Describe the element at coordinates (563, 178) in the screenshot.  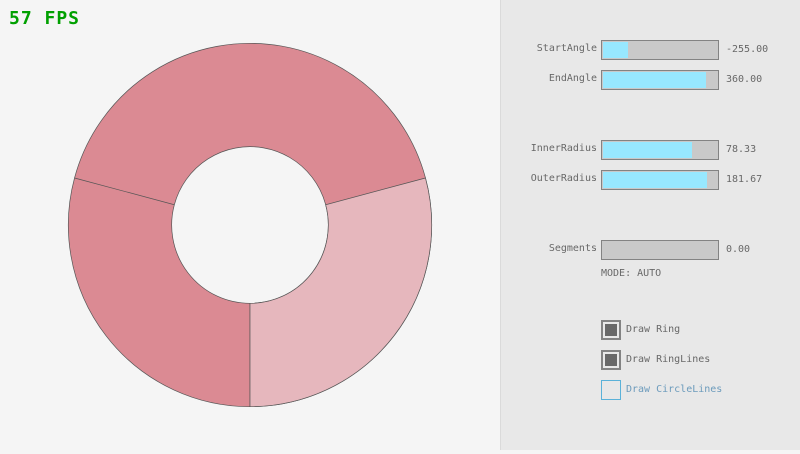
I see `slider-label: OuterRadius` at that location.